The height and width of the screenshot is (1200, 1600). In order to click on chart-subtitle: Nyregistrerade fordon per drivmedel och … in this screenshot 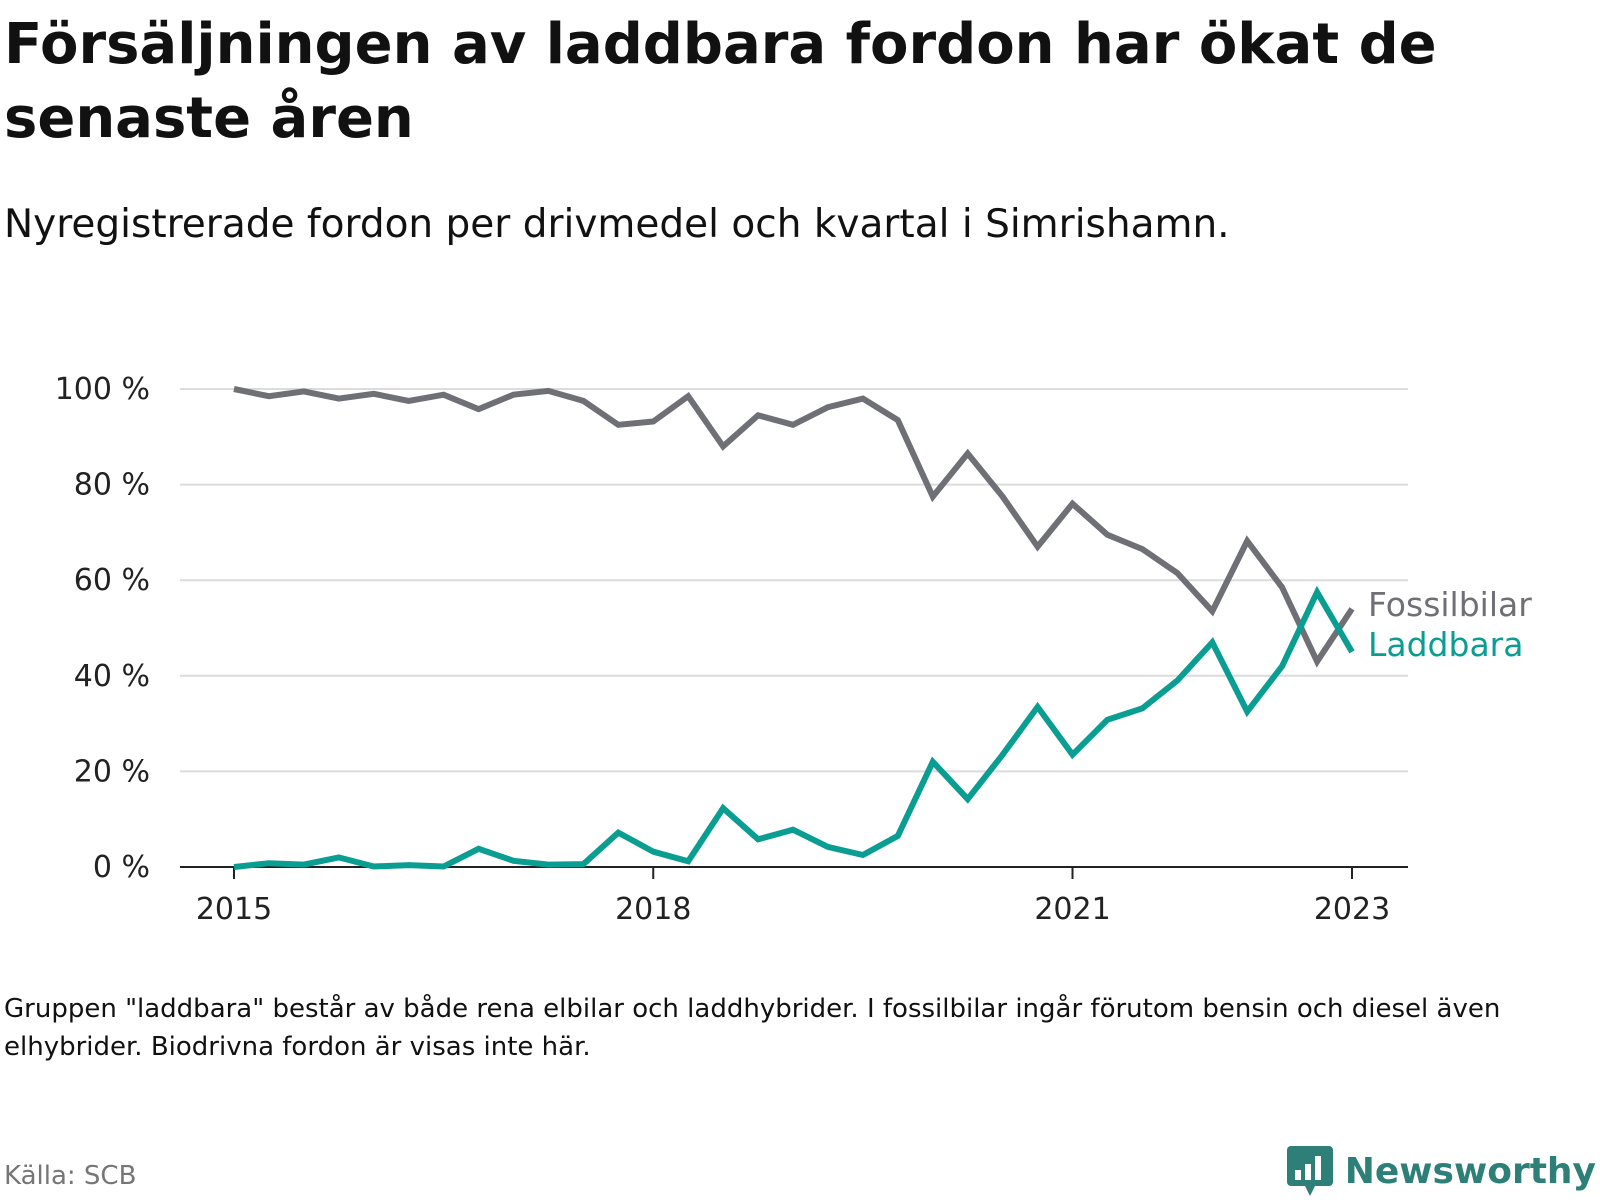, I will do `click(617, 224)`.